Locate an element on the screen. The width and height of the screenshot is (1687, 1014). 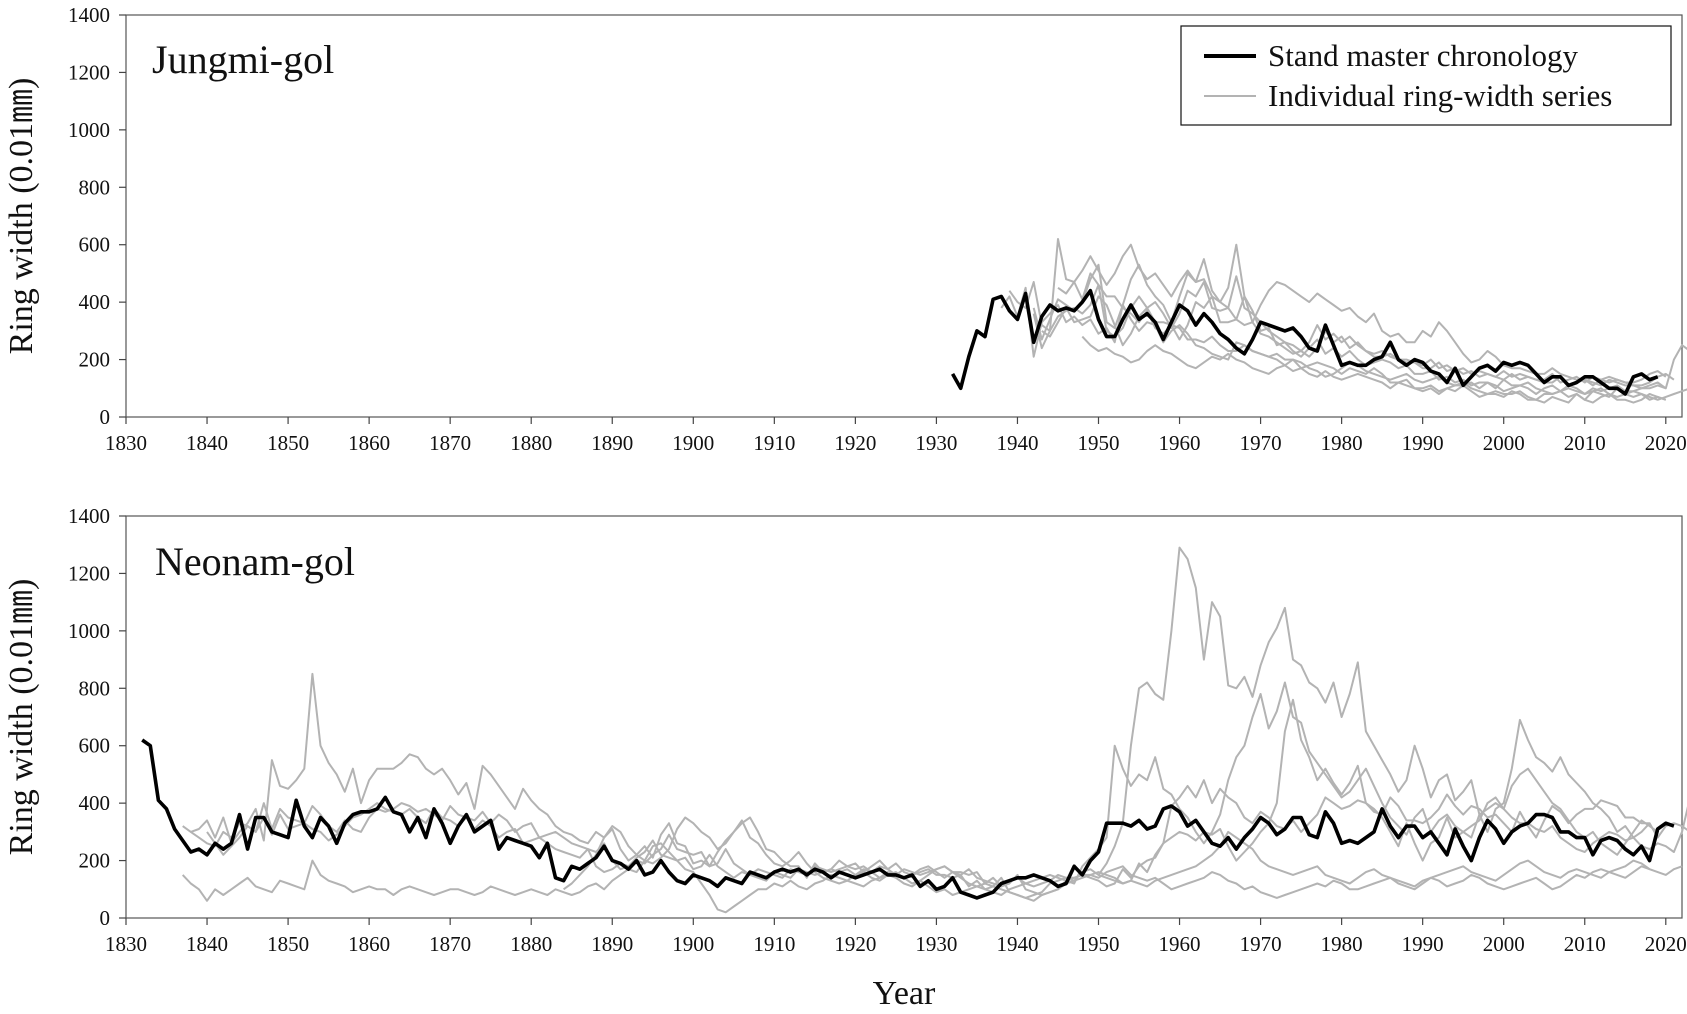
legend-box is located at coordinates (1426, 75).